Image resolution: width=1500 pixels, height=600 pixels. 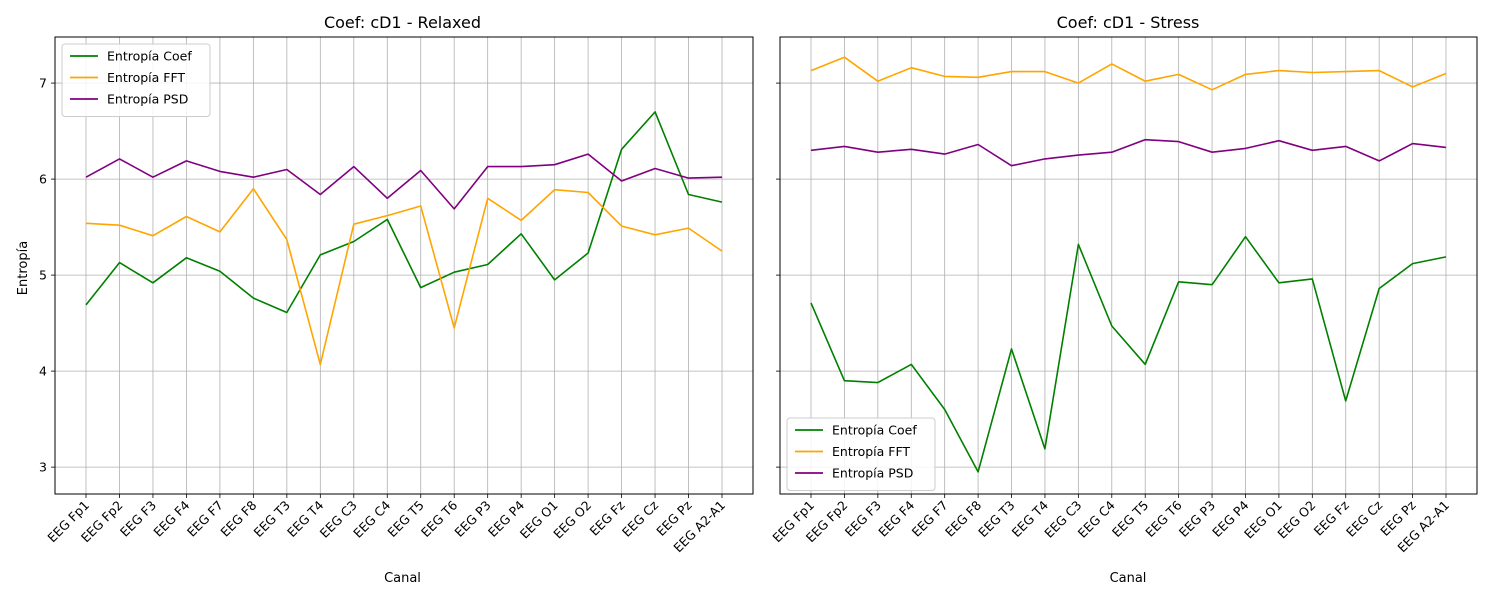 I want to click on y-tick-label: 5, so click(x=43, y=275).